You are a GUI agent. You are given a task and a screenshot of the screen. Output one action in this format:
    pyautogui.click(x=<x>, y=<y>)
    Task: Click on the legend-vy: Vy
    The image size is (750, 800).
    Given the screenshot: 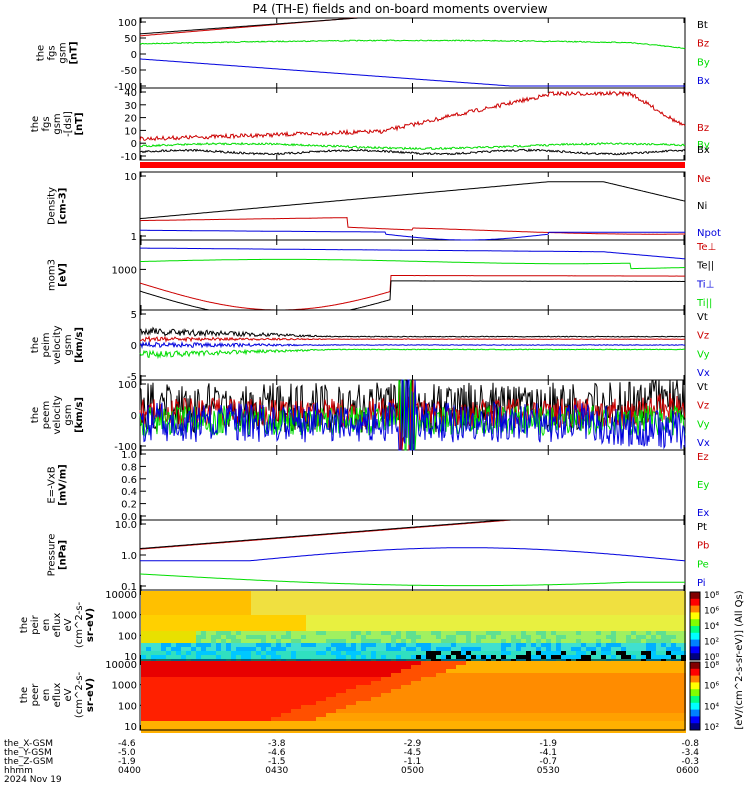 What is the action you would take?
    pyautogui.click(x=703, y=424)
    